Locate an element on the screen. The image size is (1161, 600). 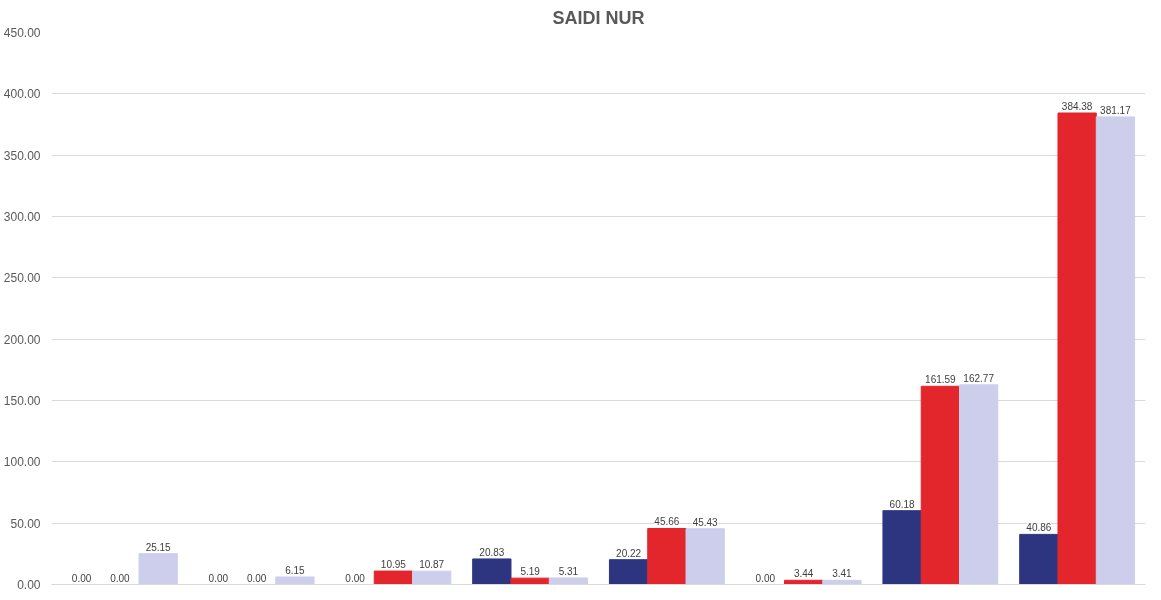
data-label: 162.77 is located at coordinates (979, 378).